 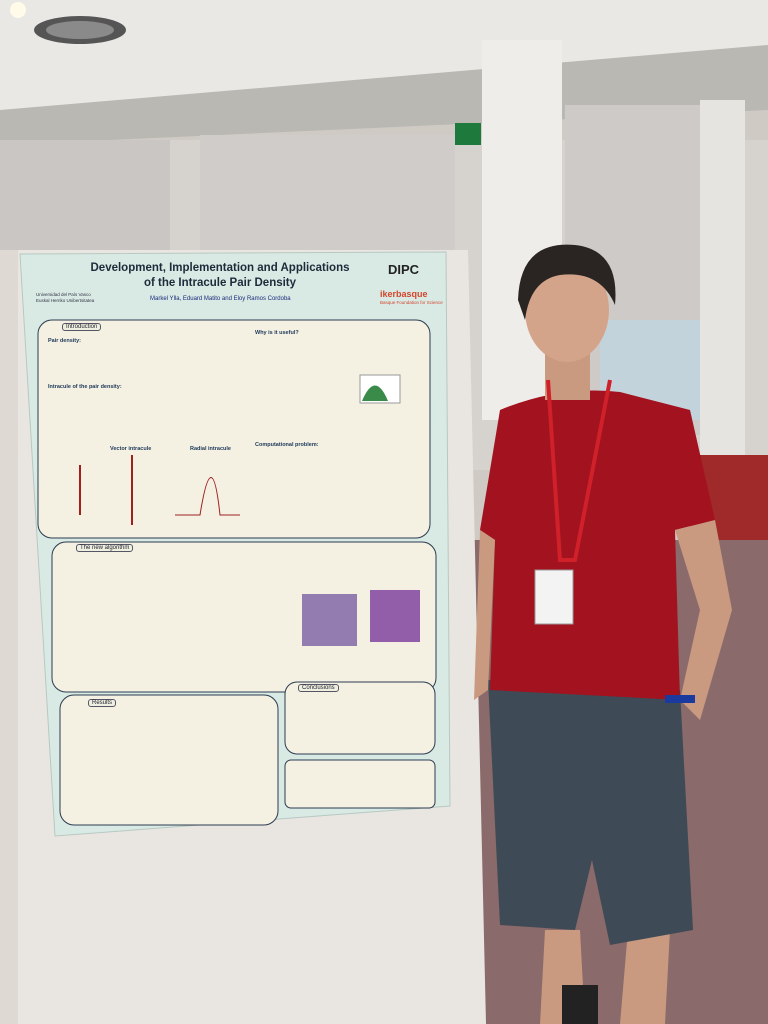 What do you see at coordinates (105, 548) in the screenshot?
I see `section-header: The new algorithm` at bounding box center [105, 548].